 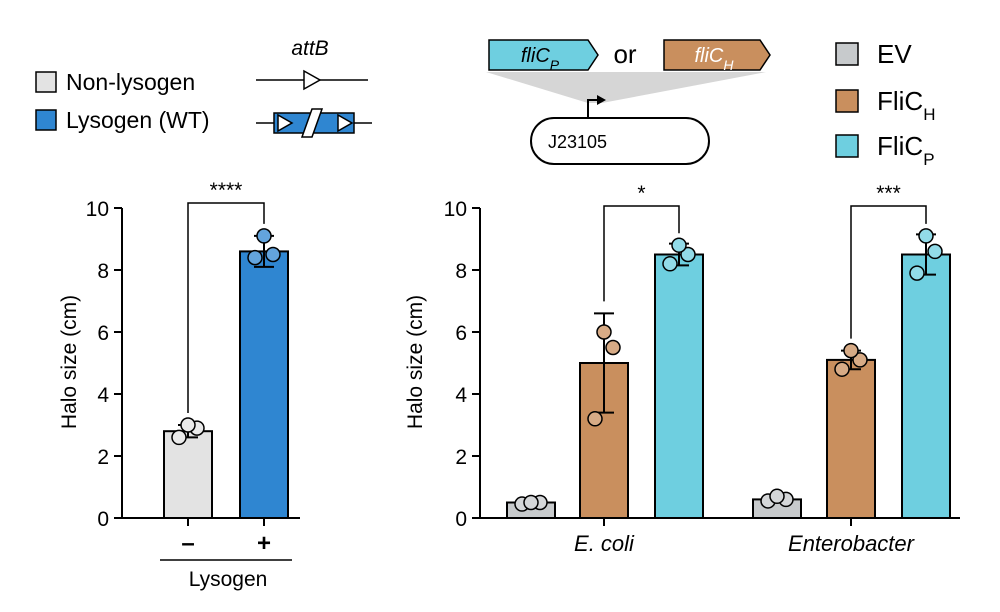 What do you see at coordinates (309, 48) in the screenshot?
I see `attb-label: attB` at bounding box center [309, 48].